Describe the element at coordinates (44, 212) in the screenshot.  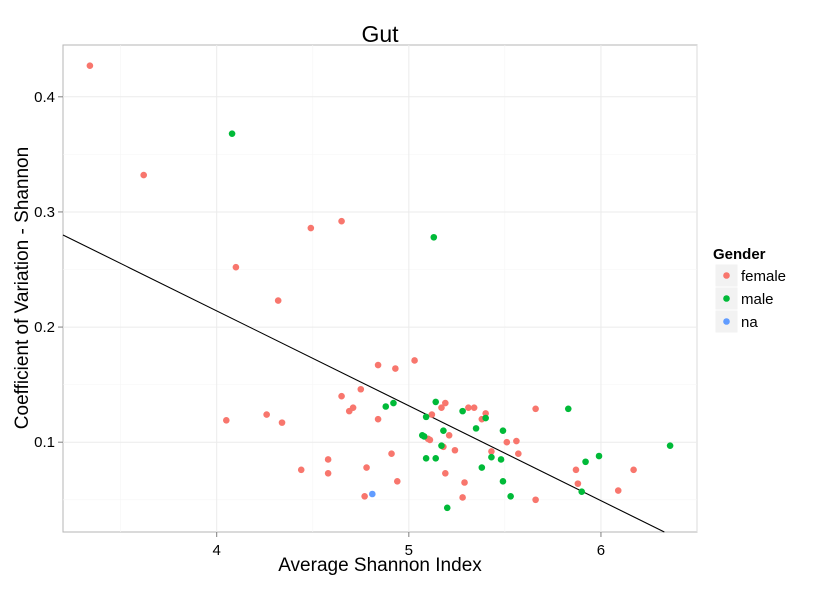
I see `y-tick-label: 0.3` at that location.